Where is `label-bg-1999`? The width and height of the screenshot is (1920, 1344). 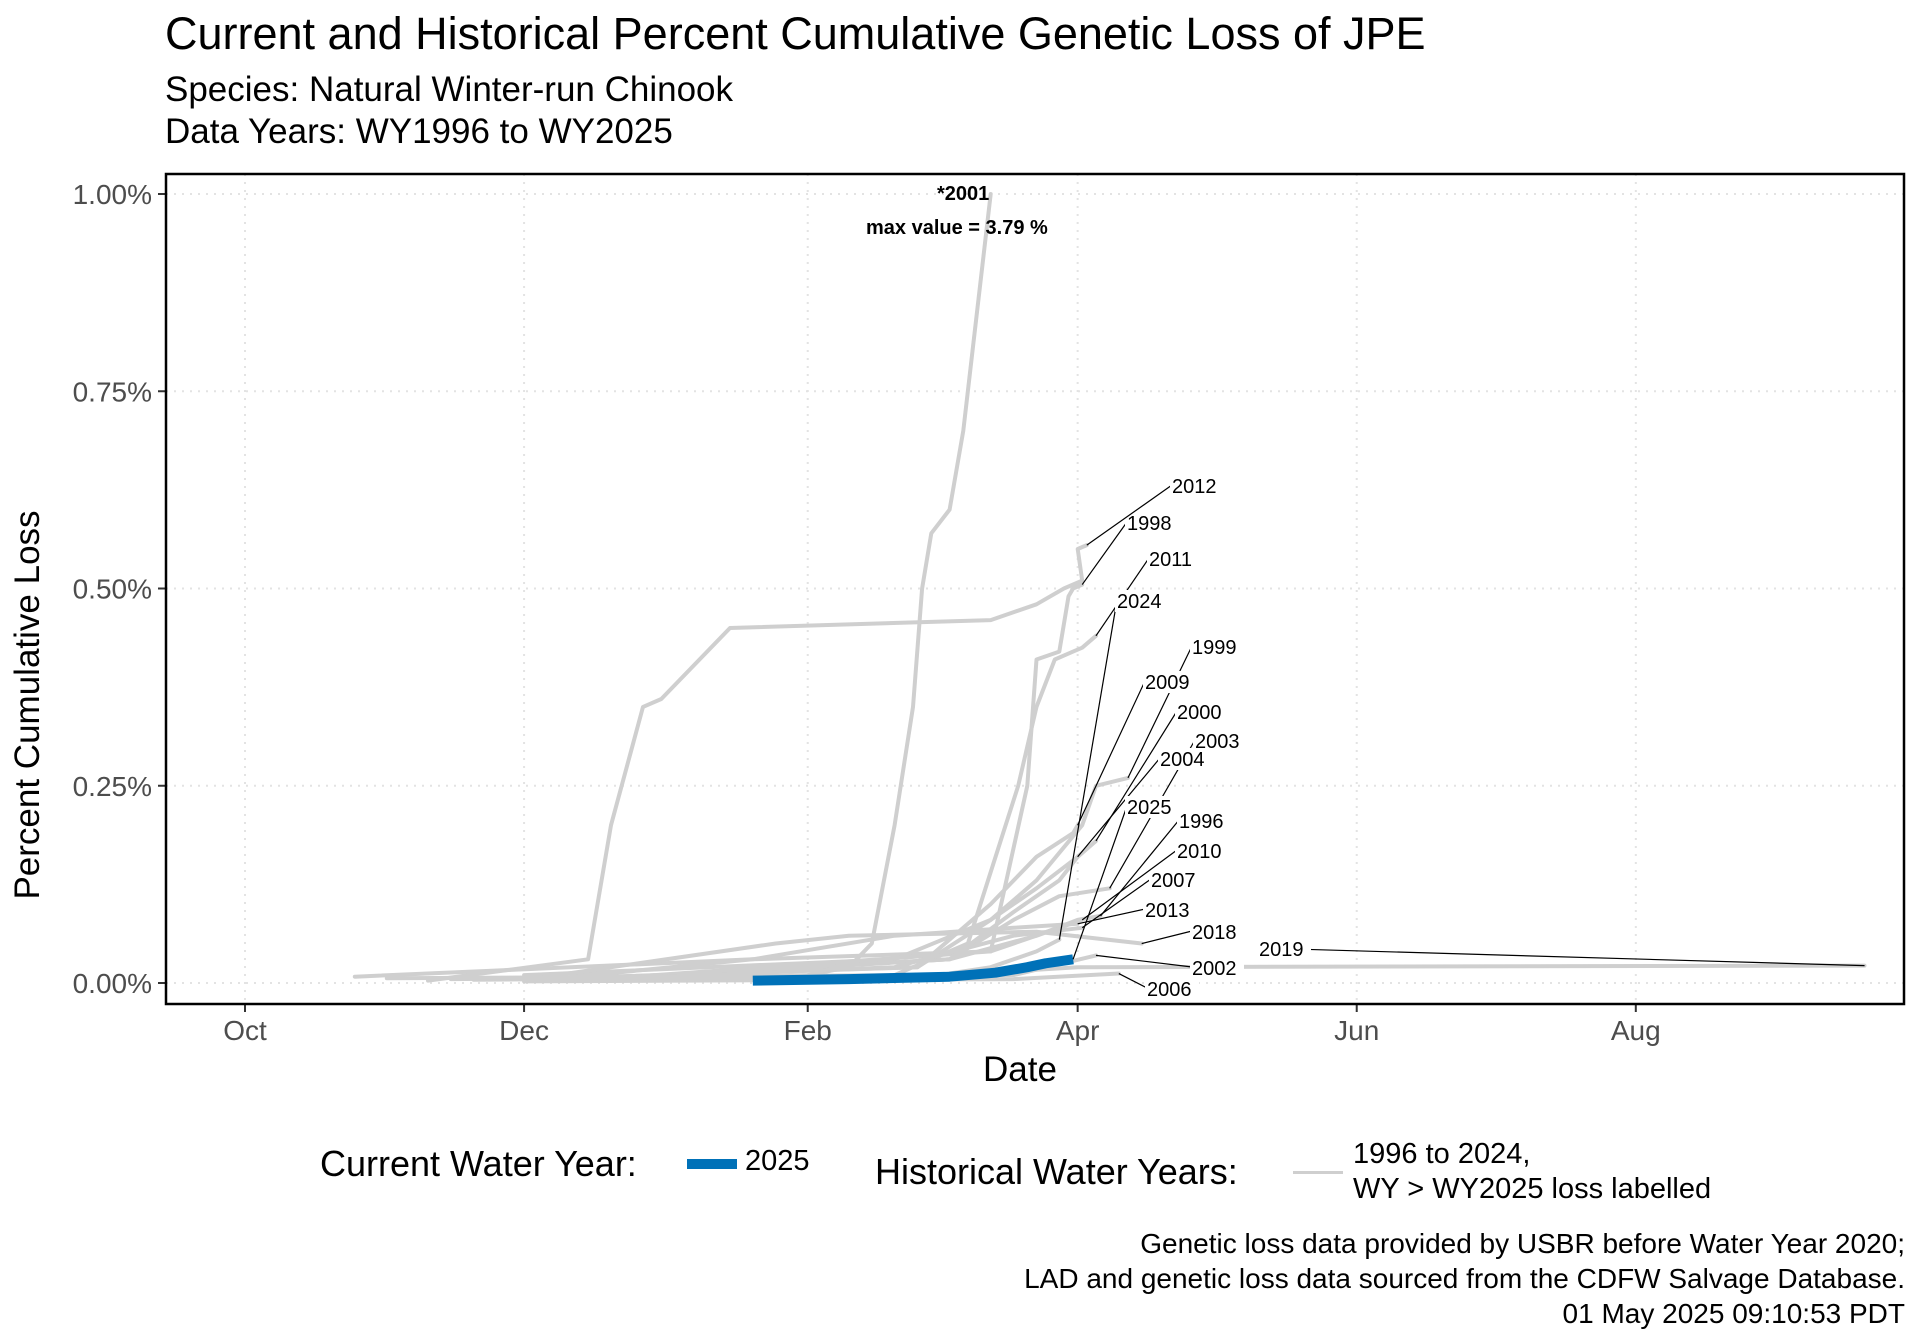 label-bg-1999 is located at coordinates (1217, 647).